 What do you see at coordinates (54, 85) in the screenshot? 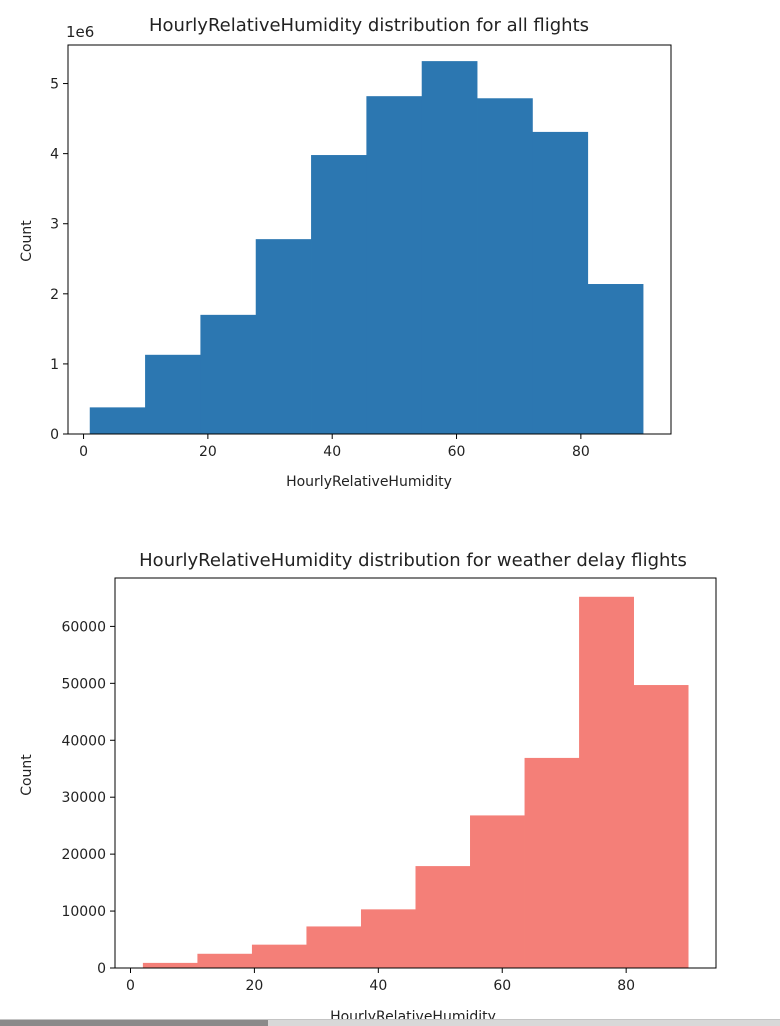
I see `y-tick-label: 5` at bounding box center [54, 85].